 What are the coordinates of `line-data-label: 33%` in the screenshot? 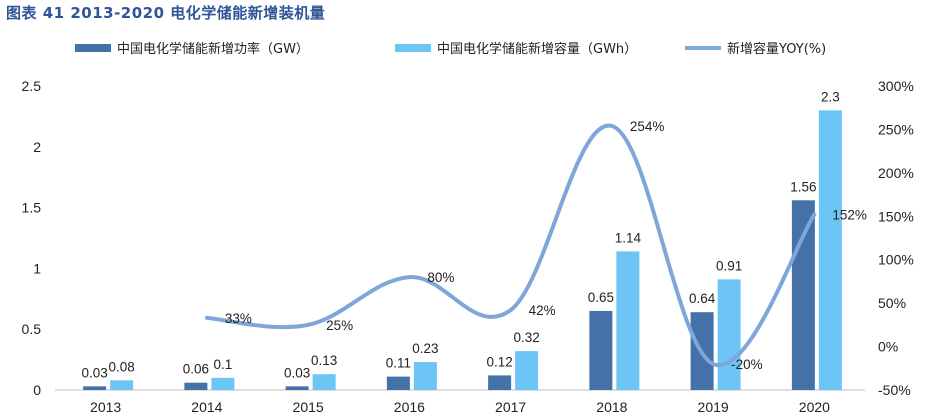 It's located at (238, 318).